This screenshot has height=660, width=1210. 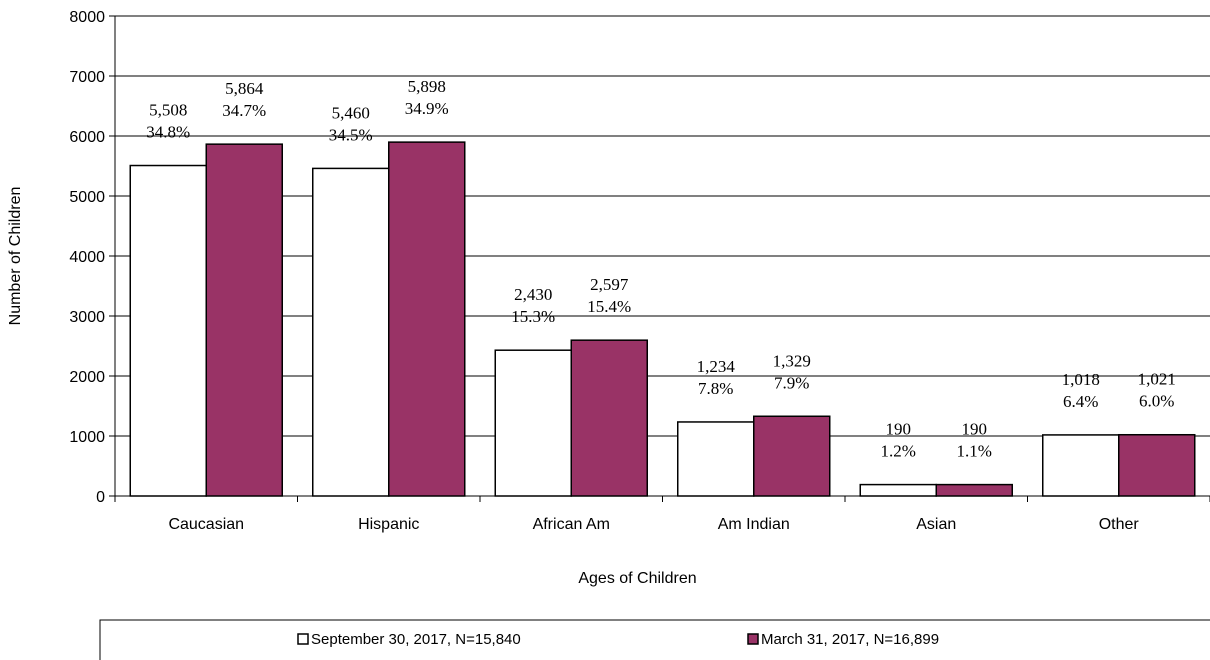 What do you see at coordinates (609, 306) in the screenshot?
I see `data-label-percent: 15.4%` at bounding box center [609, 306].